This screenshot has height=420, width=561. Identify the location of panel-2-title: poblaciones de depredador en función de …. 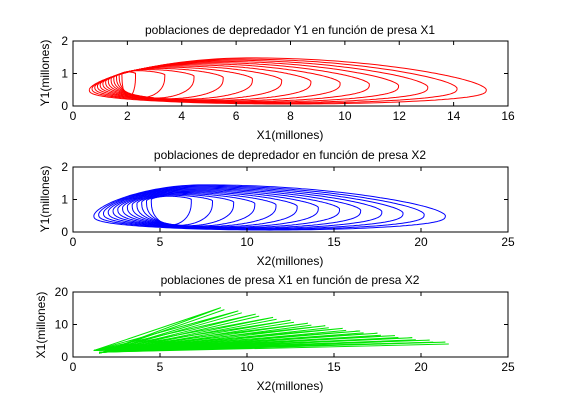
(290, 155).